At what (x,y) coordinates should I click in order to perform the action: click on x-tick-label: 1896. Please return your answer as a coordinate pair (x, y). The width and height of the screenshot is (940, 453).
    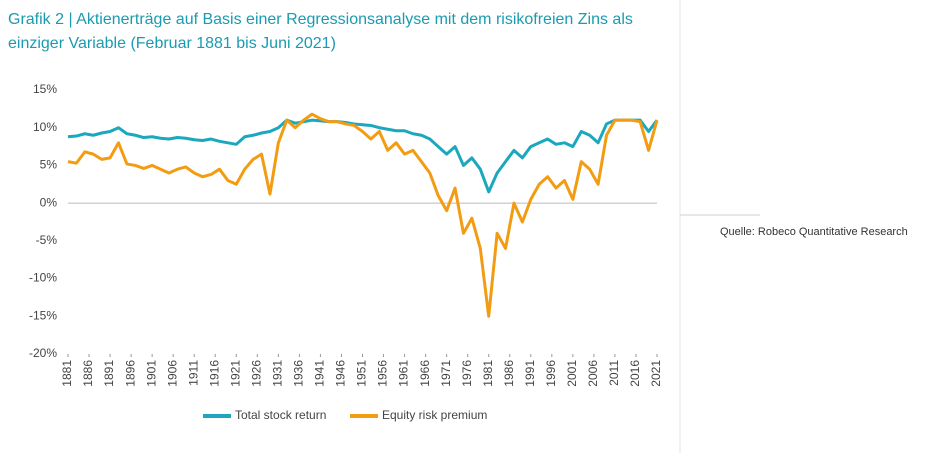
    Looking at the image, I should click on (130, 373).